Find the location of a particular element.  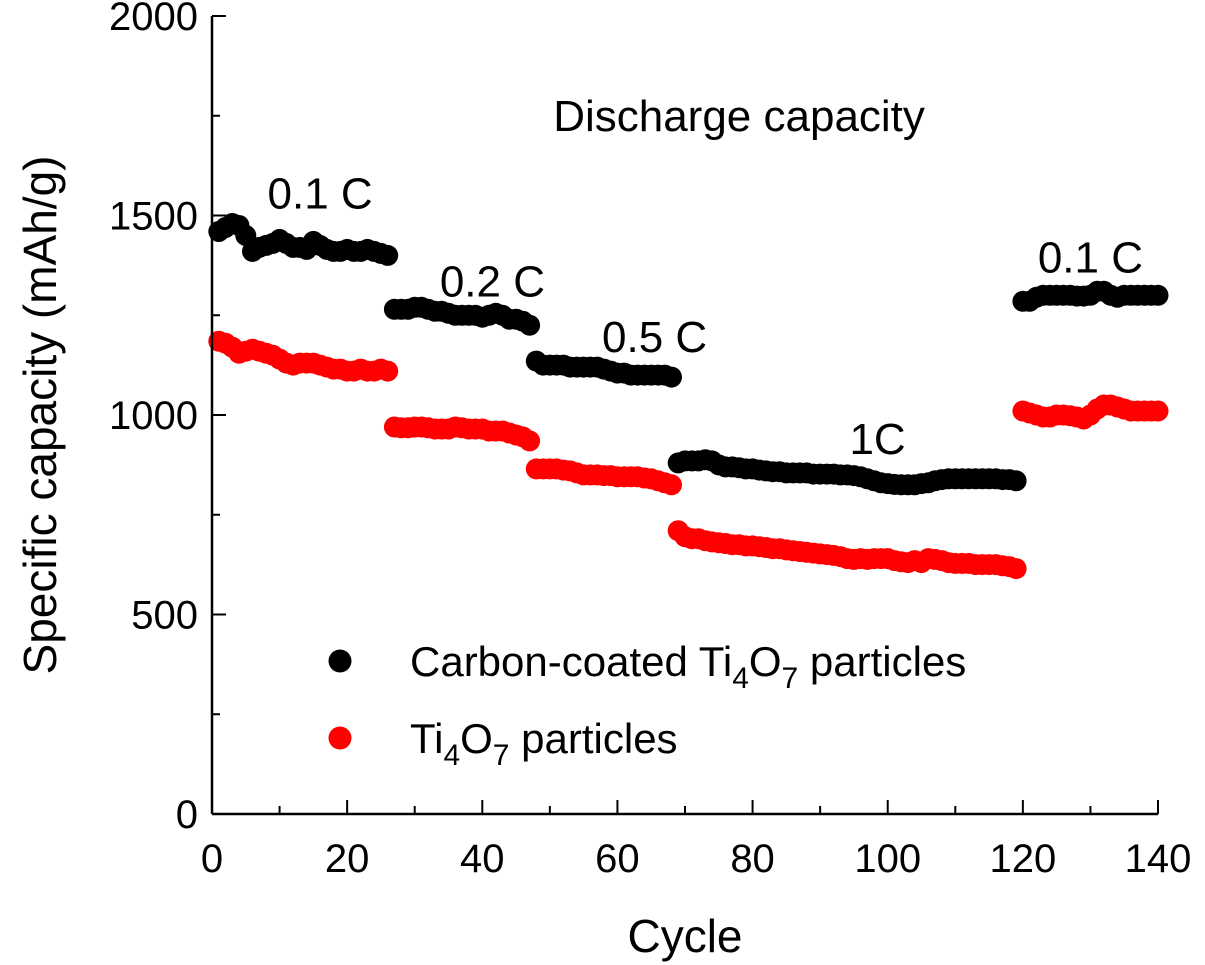

y-tick-label: 0 is located at coordinates (187, 815).